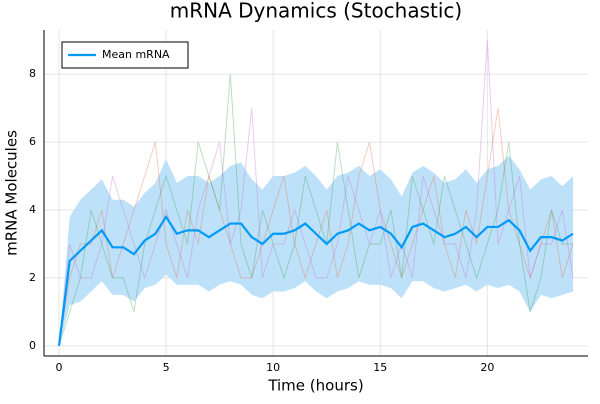  Describe the element at coordinates (12, 193) in the screenshot. I see `y-axis-label: mRNA Molecules` at that location.